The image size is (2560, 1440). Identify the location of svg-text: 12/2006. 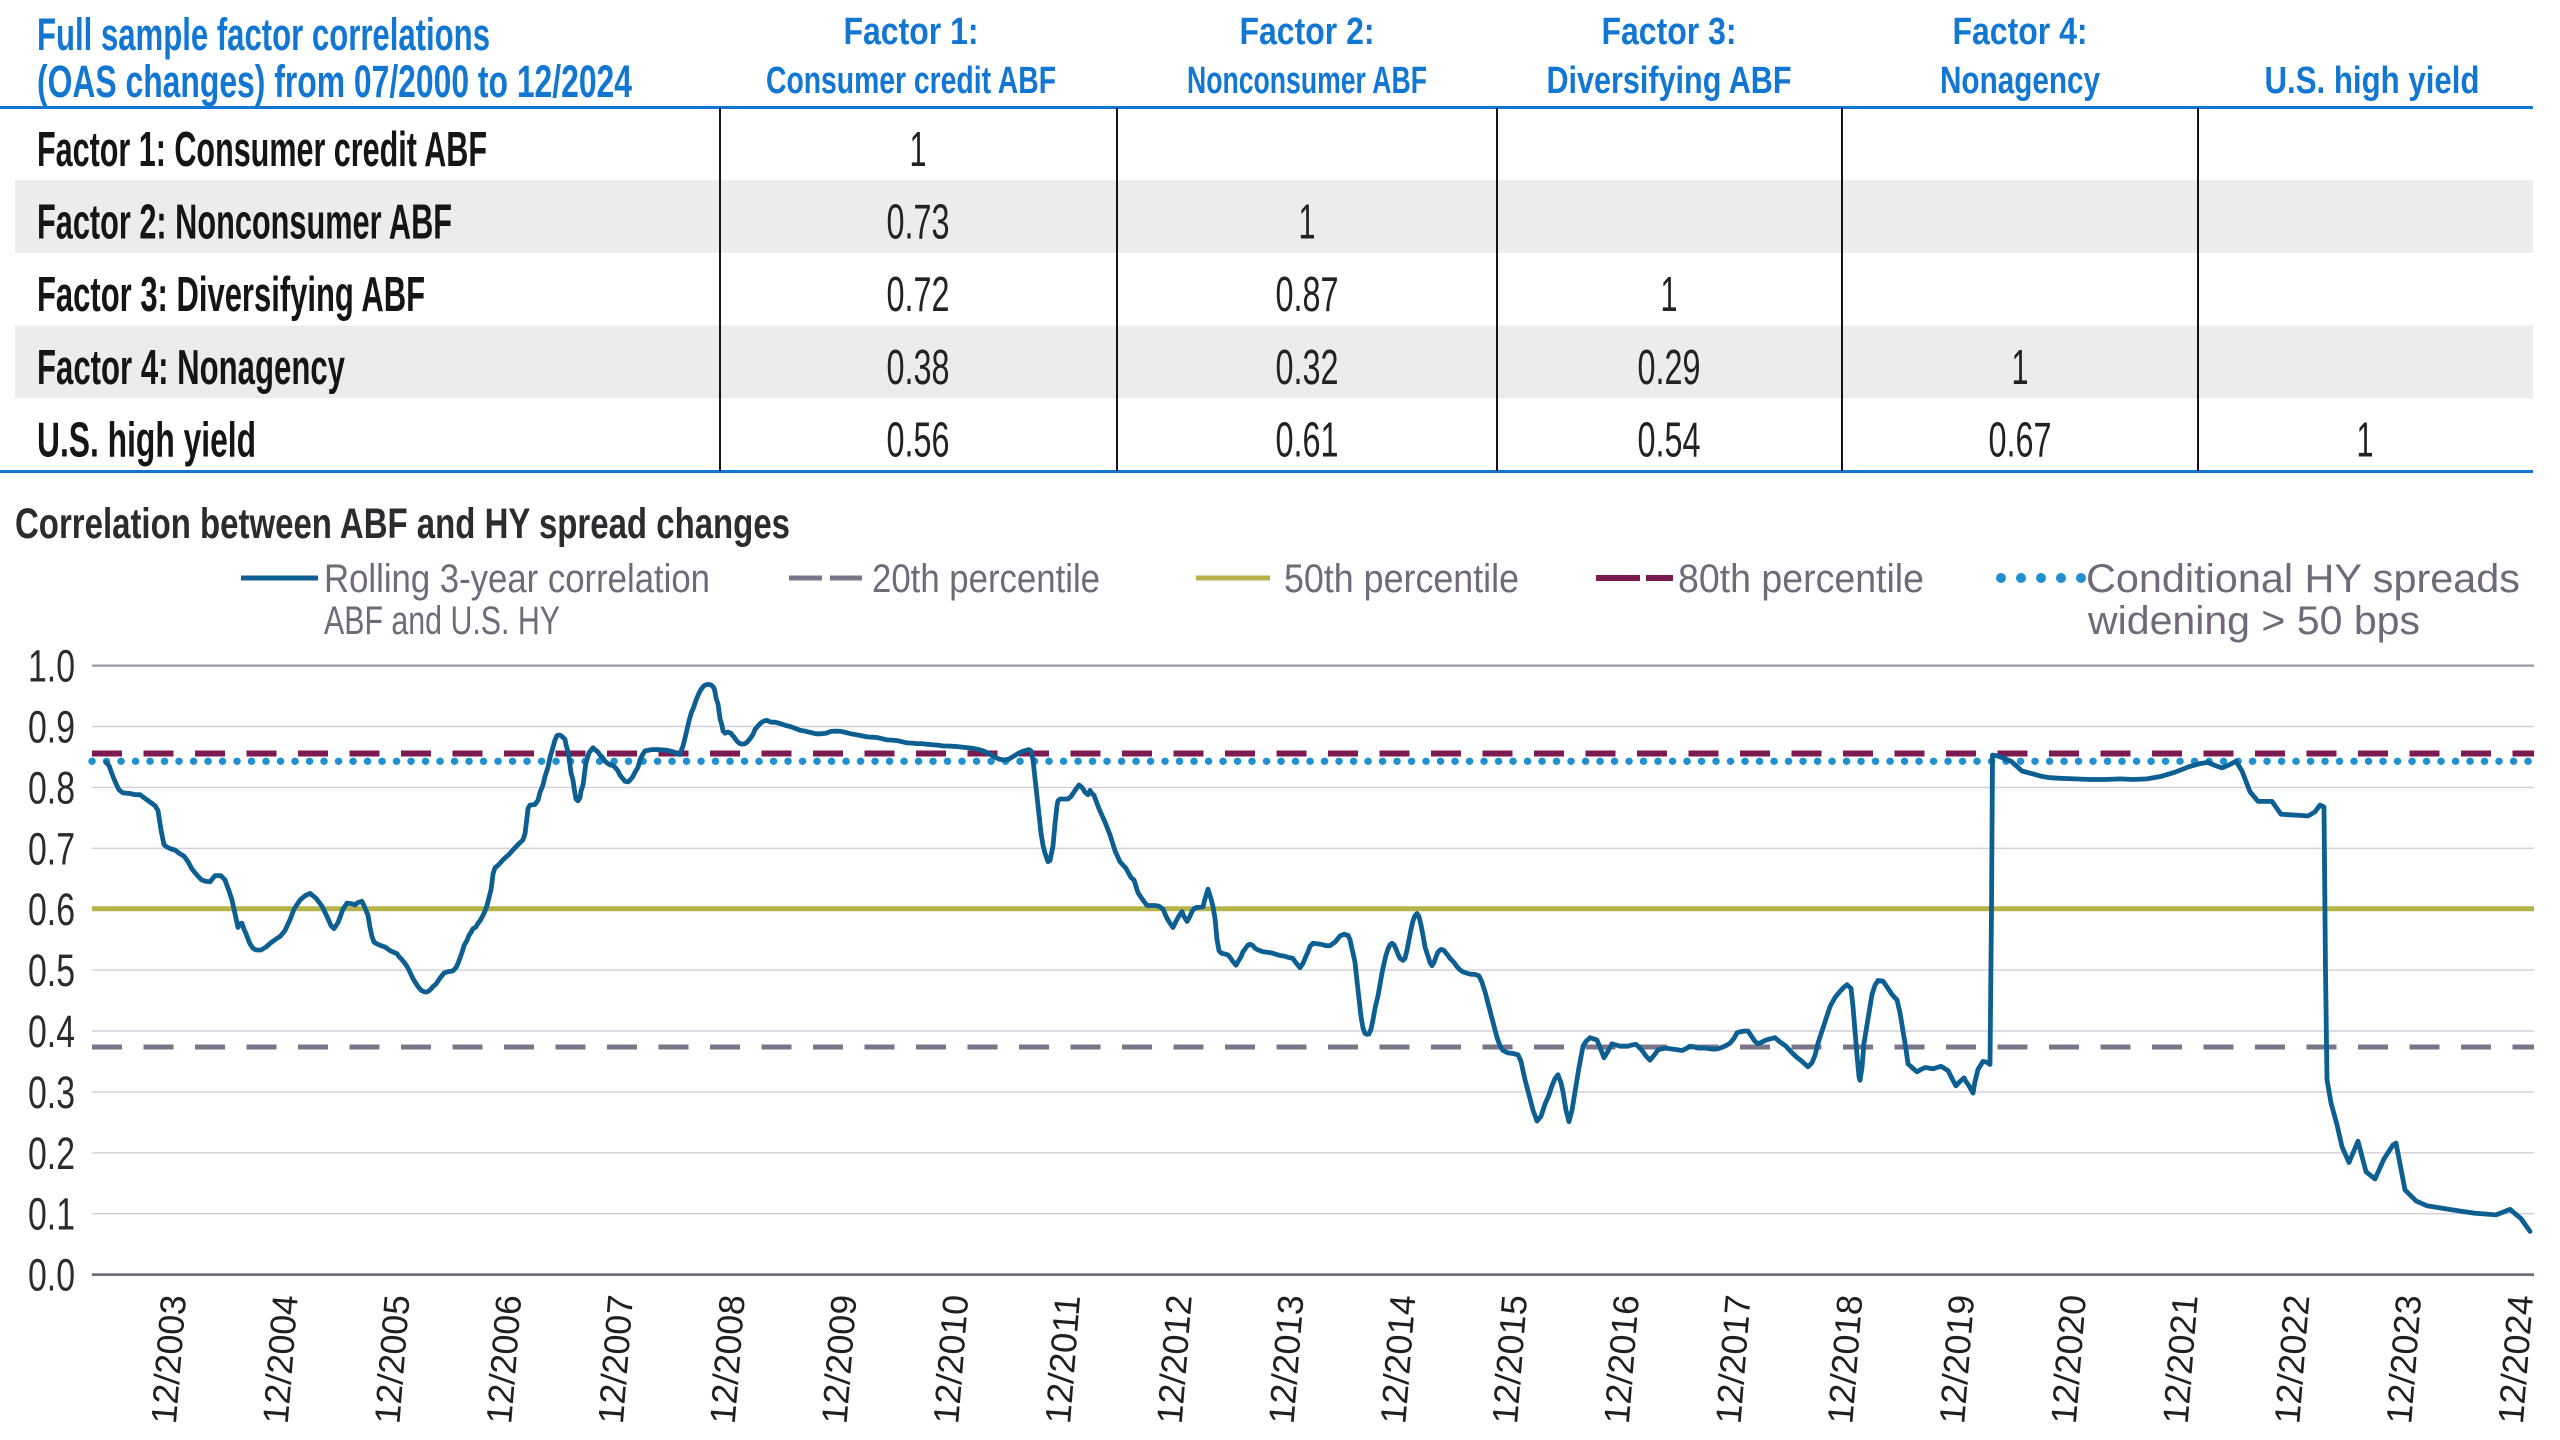
(503, 1359).